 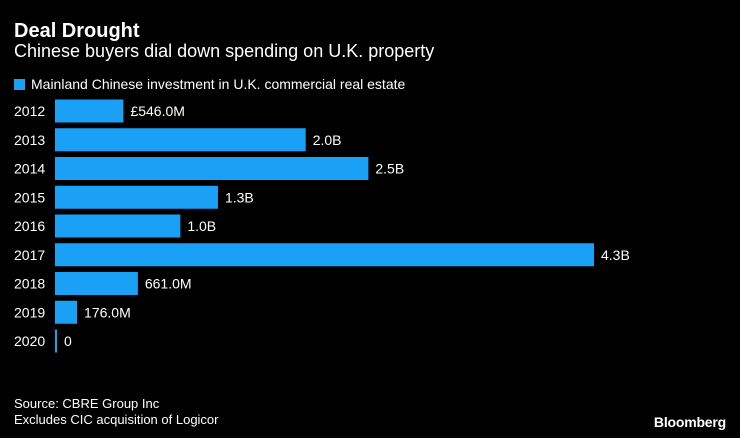 What do you see at coordinates (29, 111) in the screenshot?
I see `category-label-2012: 2012` at bounding box center [29, 111].